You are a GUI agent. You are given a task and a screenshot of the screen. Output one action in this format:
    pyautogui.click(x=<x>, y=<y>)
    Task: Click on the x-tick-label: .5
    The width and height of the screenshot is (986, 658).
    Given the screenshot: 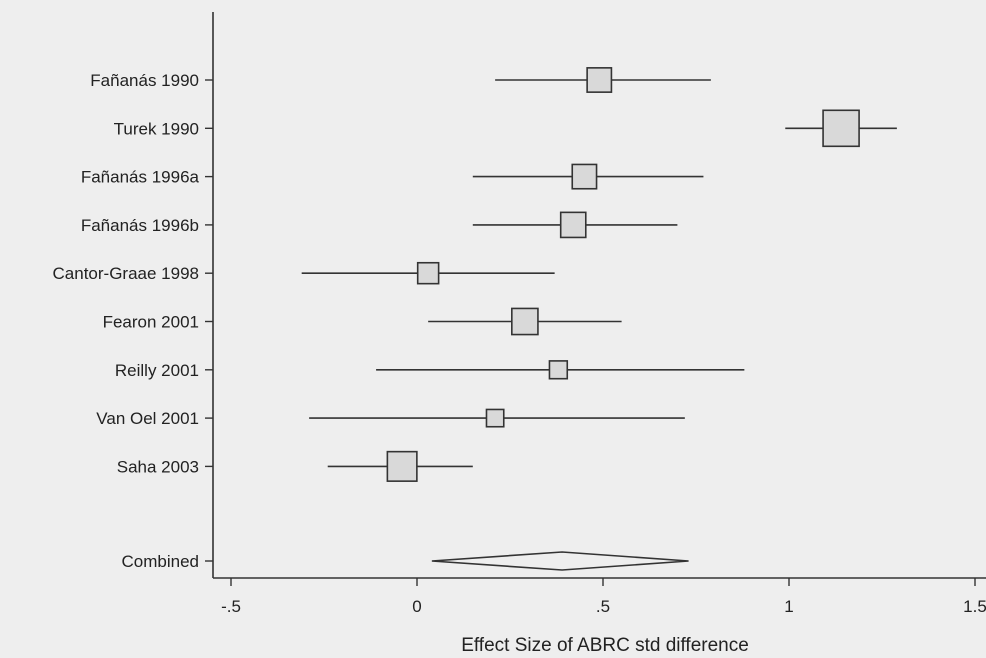 What is the action you would take?
    pyautogui.click(x=603, y=606)
    